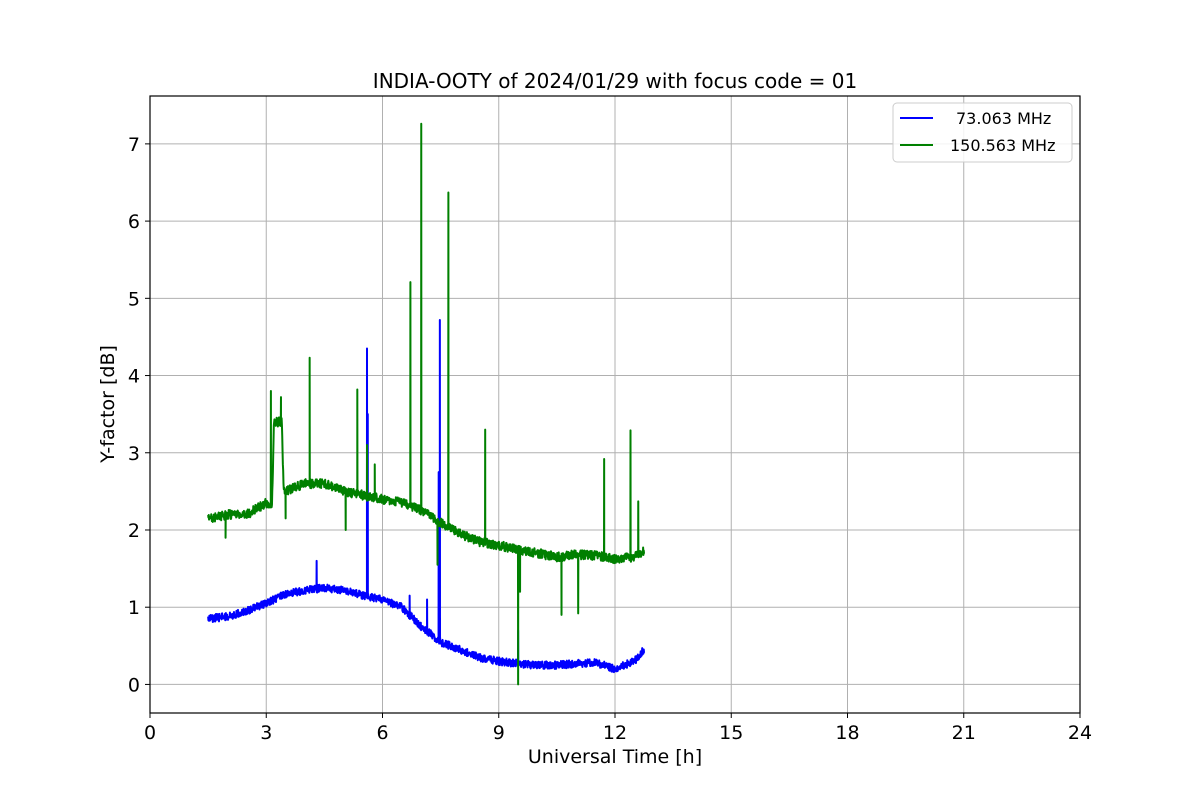 The width and height of the screenshot is (1200, 800). Describe the element at coordinates (1080, 733) in the screenshot. I see `x-tick-label: 24` at that location.